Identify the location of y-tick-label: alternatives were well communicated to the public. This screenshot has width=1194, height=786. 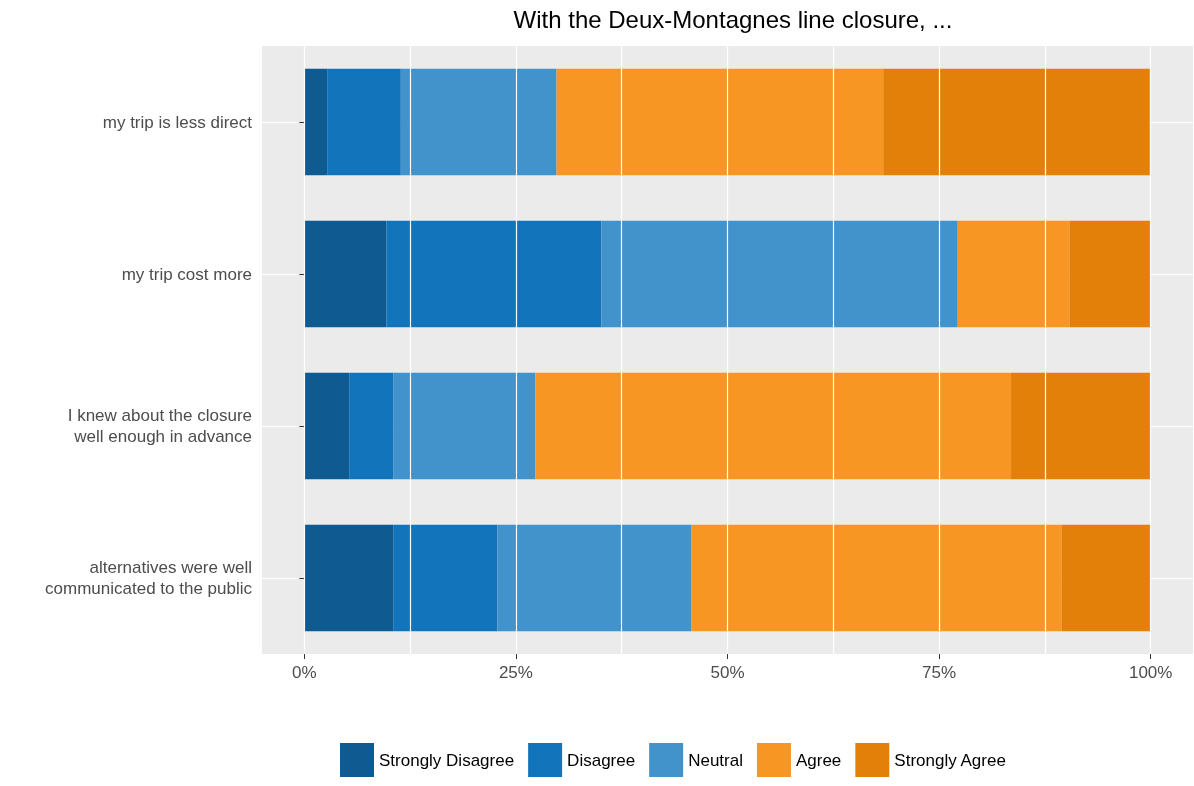
(149, 578).